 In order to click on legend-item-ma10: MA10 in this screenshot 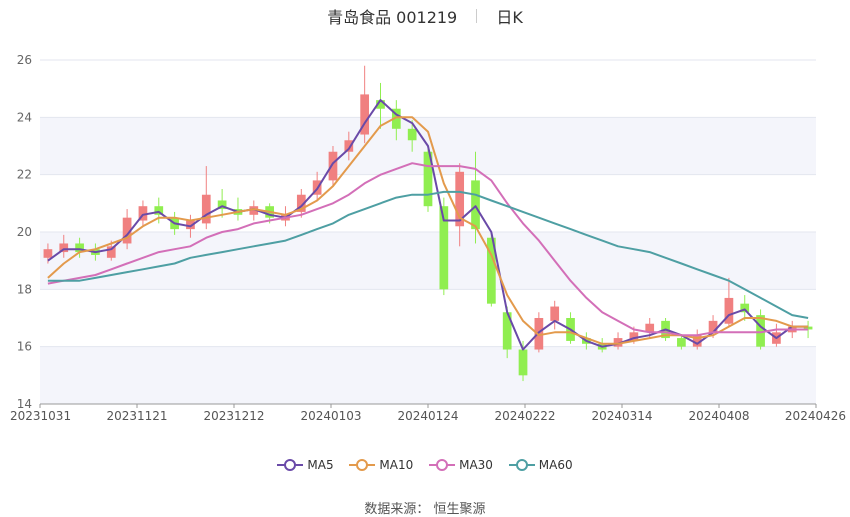, I will do `click(381, 465)`.